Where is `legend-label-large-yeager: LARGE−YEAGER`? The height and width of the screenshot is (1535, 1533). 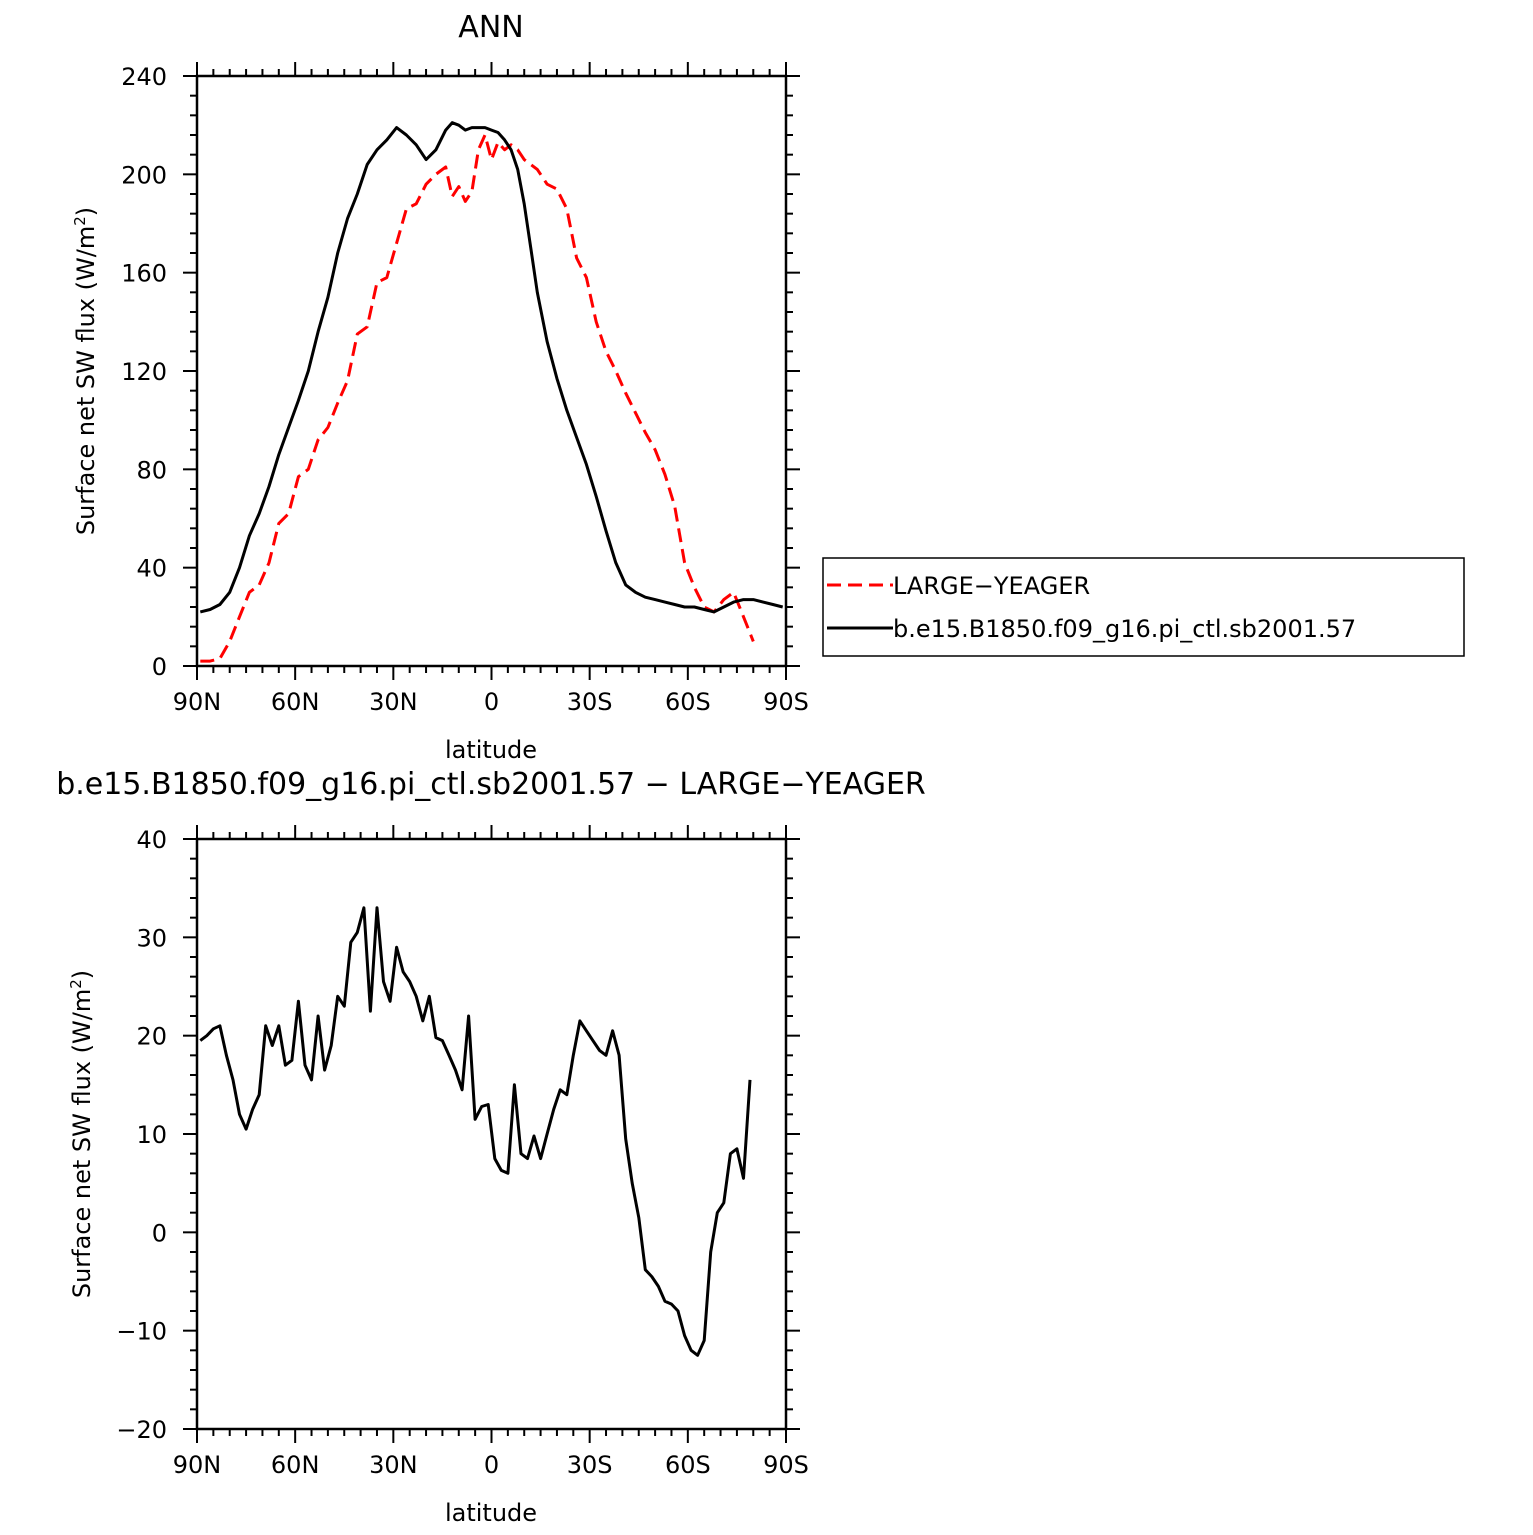
legend-label-large-yeager: LARGE−YEAGER is located at coordinates (991, 586).